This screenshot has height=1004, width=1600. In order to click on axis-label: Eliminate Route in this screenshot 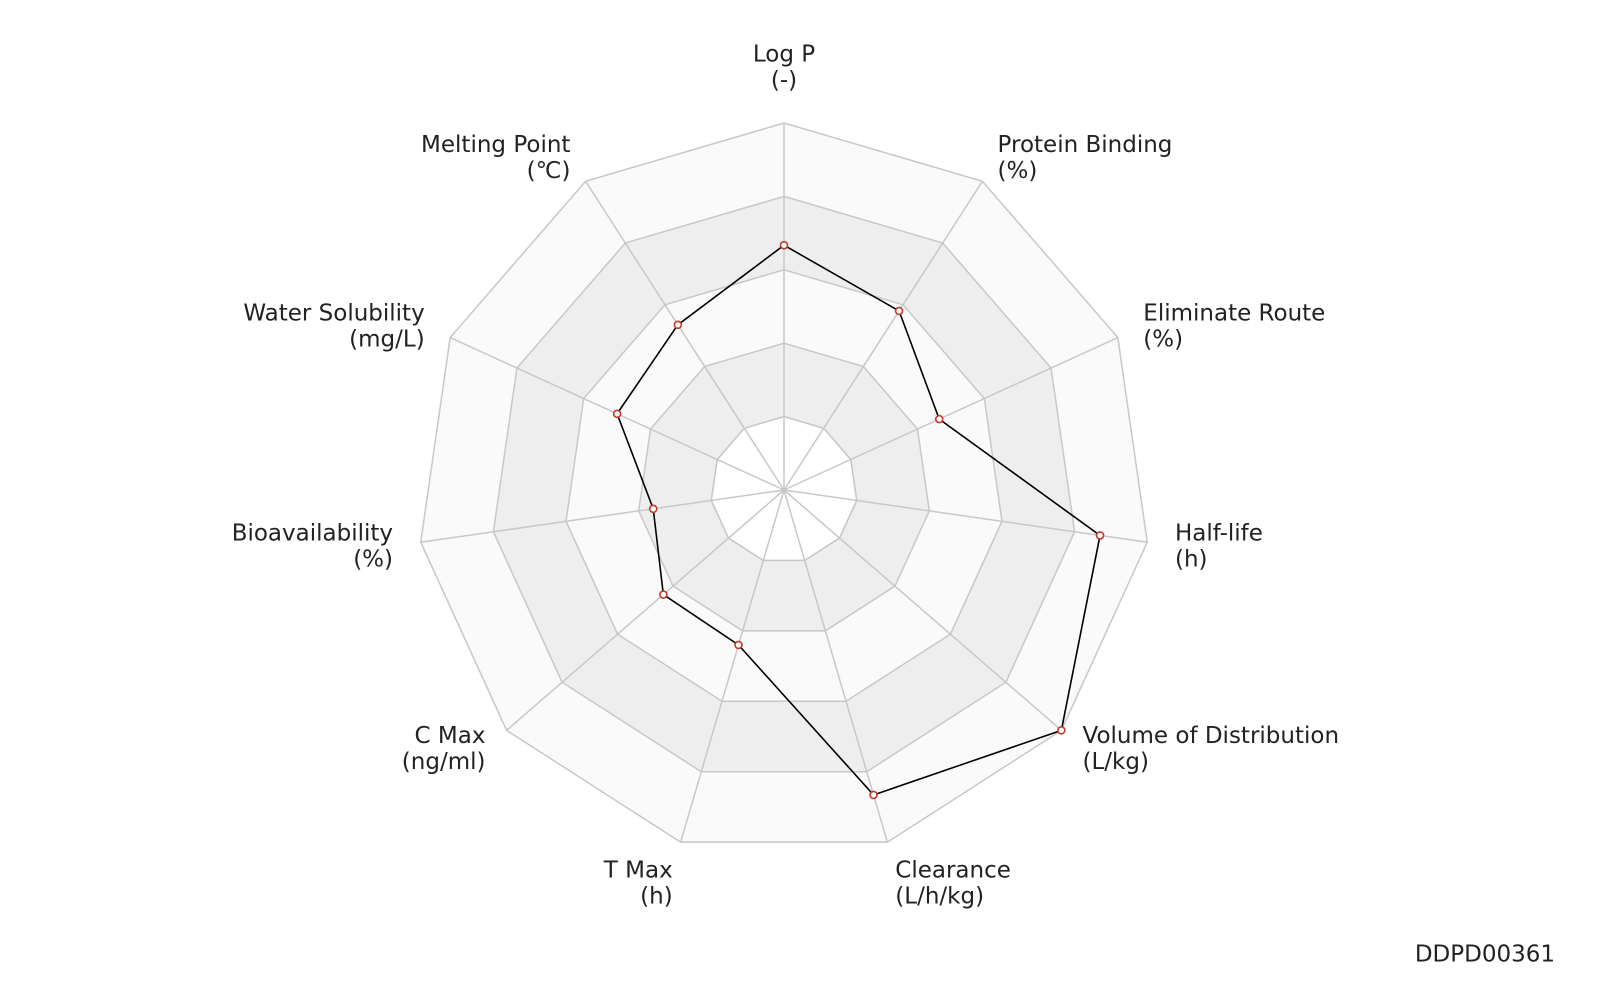, I will do `click(1234, 313)`.